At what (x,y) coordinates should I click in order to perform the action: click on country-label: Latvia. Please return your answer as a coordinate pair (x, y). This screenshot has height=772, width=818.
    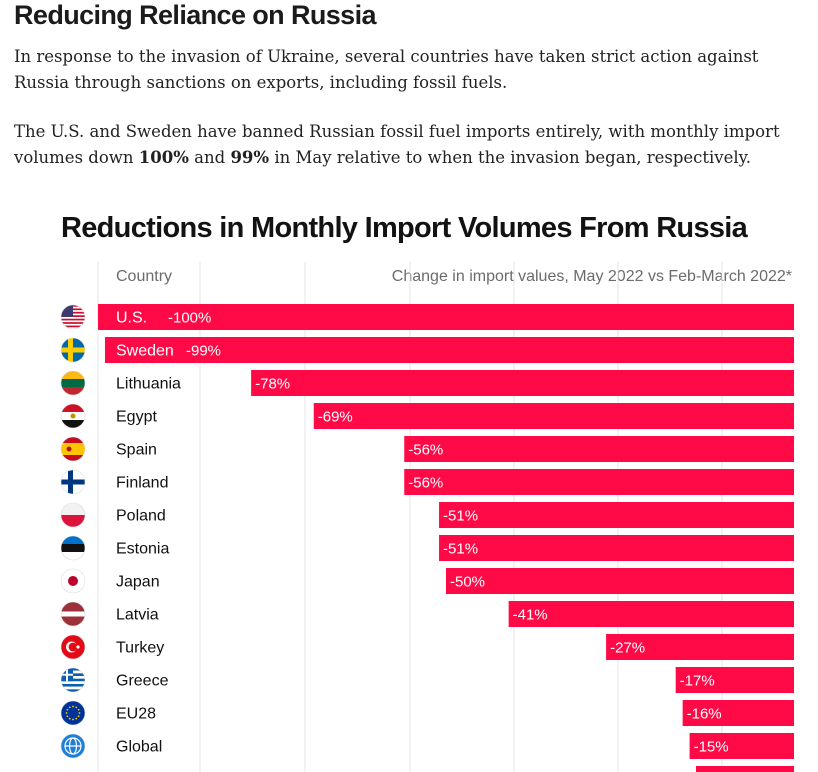
    Looking at the image, I should click on (137, 615).